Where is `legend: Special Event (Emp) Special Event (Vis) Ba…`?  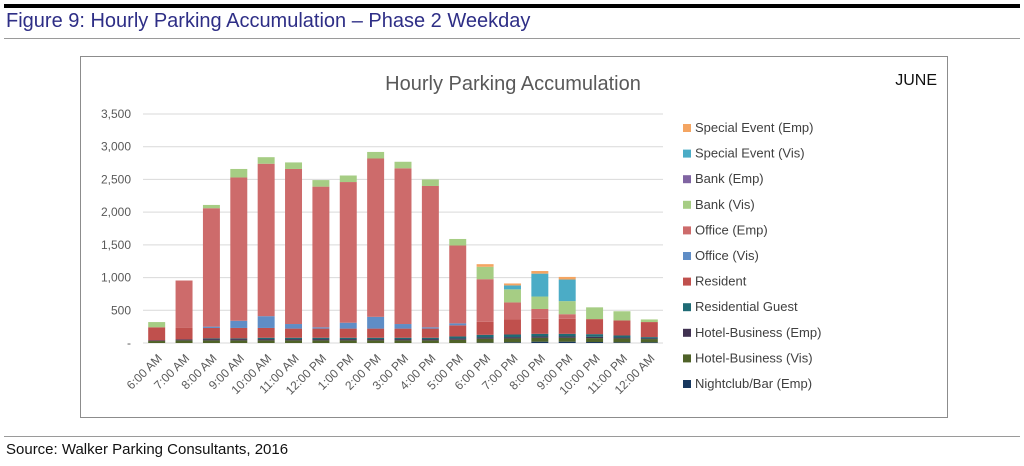
legend: Special Event (Emp) Special Event (Vis) Ba… is located at coordinates (752, 255).